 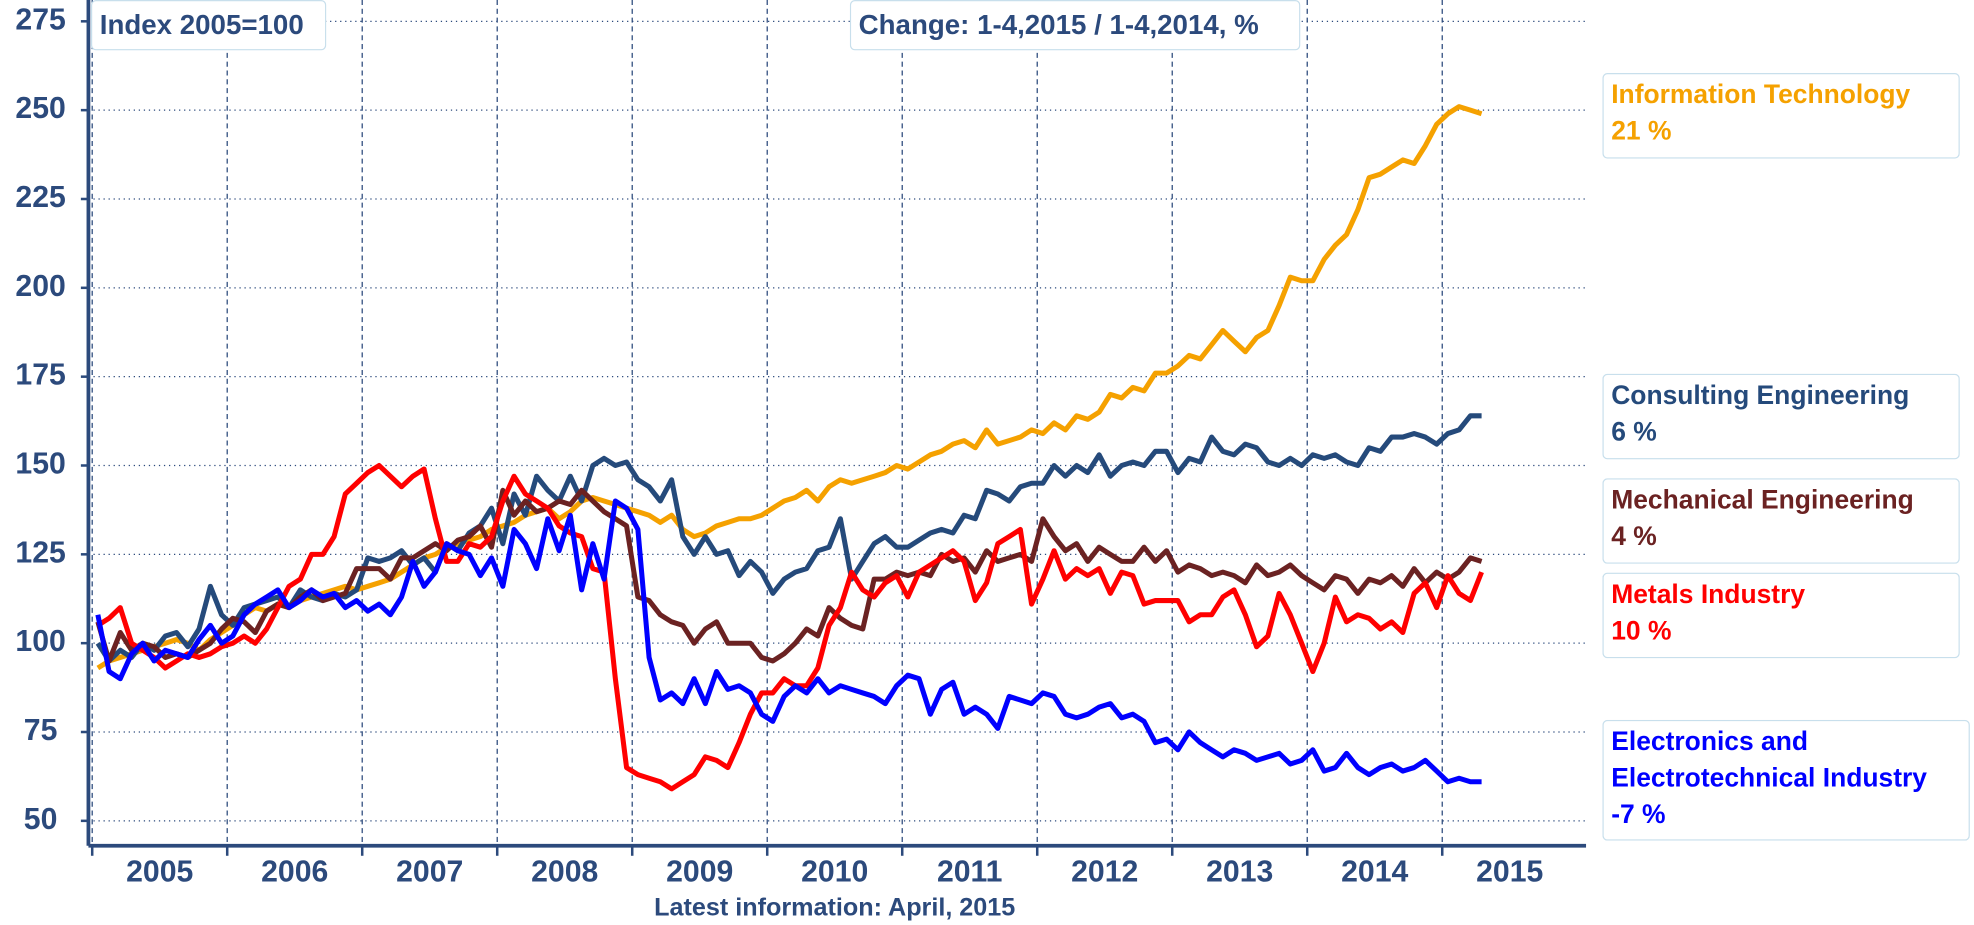 I want to click on x-tick-label: 2006, so click(x=294, y=871).